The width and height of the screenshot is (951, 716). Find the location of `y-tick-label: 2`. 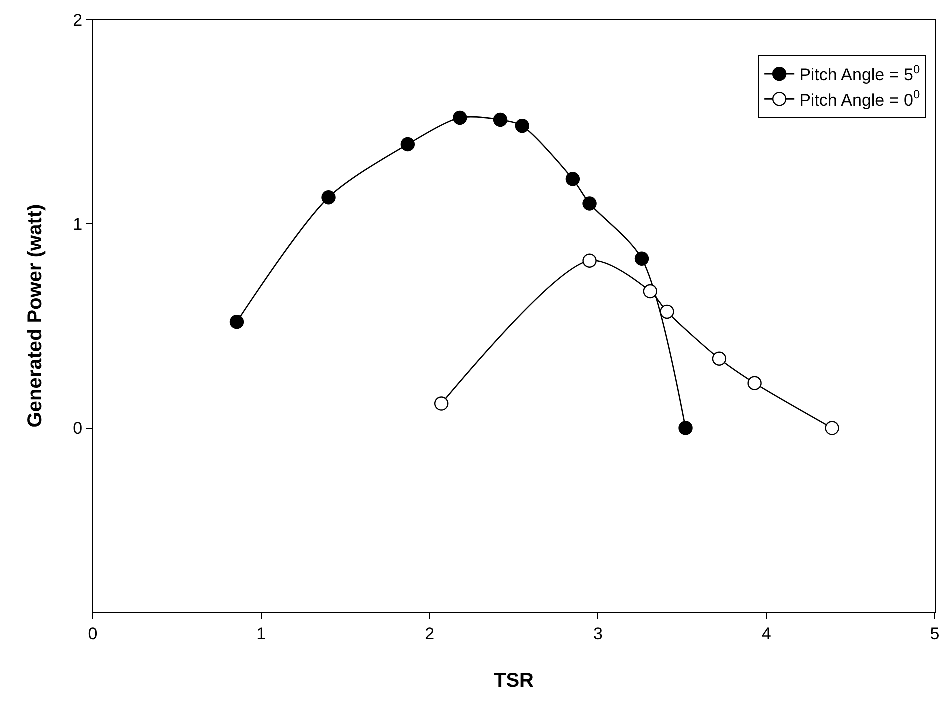

y-tick-label: 2 is located at coordinates (78, 20).